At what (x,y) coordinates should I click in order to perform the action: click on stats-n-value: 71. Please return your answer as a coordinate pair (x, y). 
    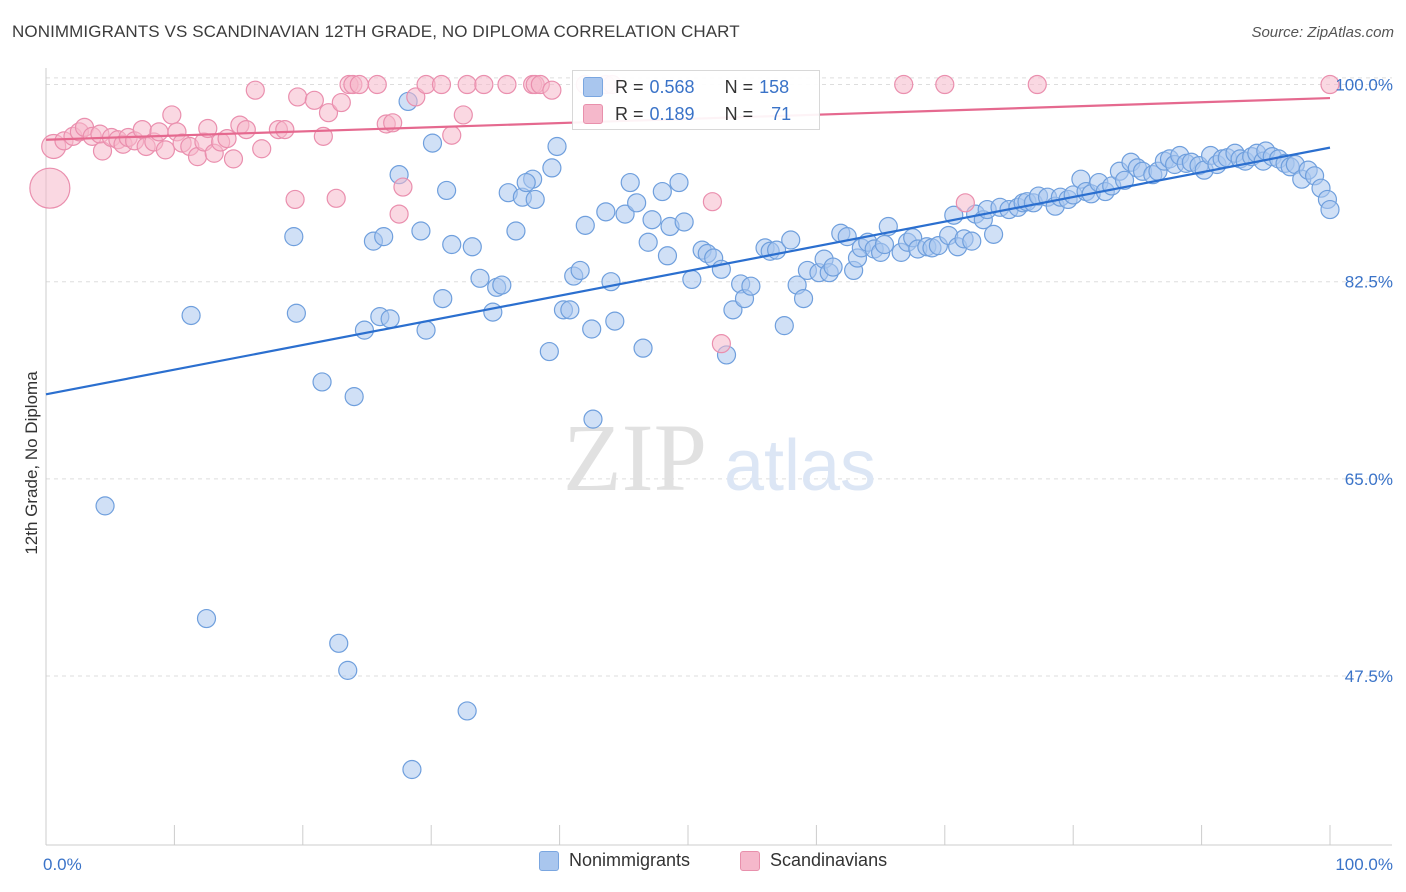
    Looking at the image, I should click on (781, 113).